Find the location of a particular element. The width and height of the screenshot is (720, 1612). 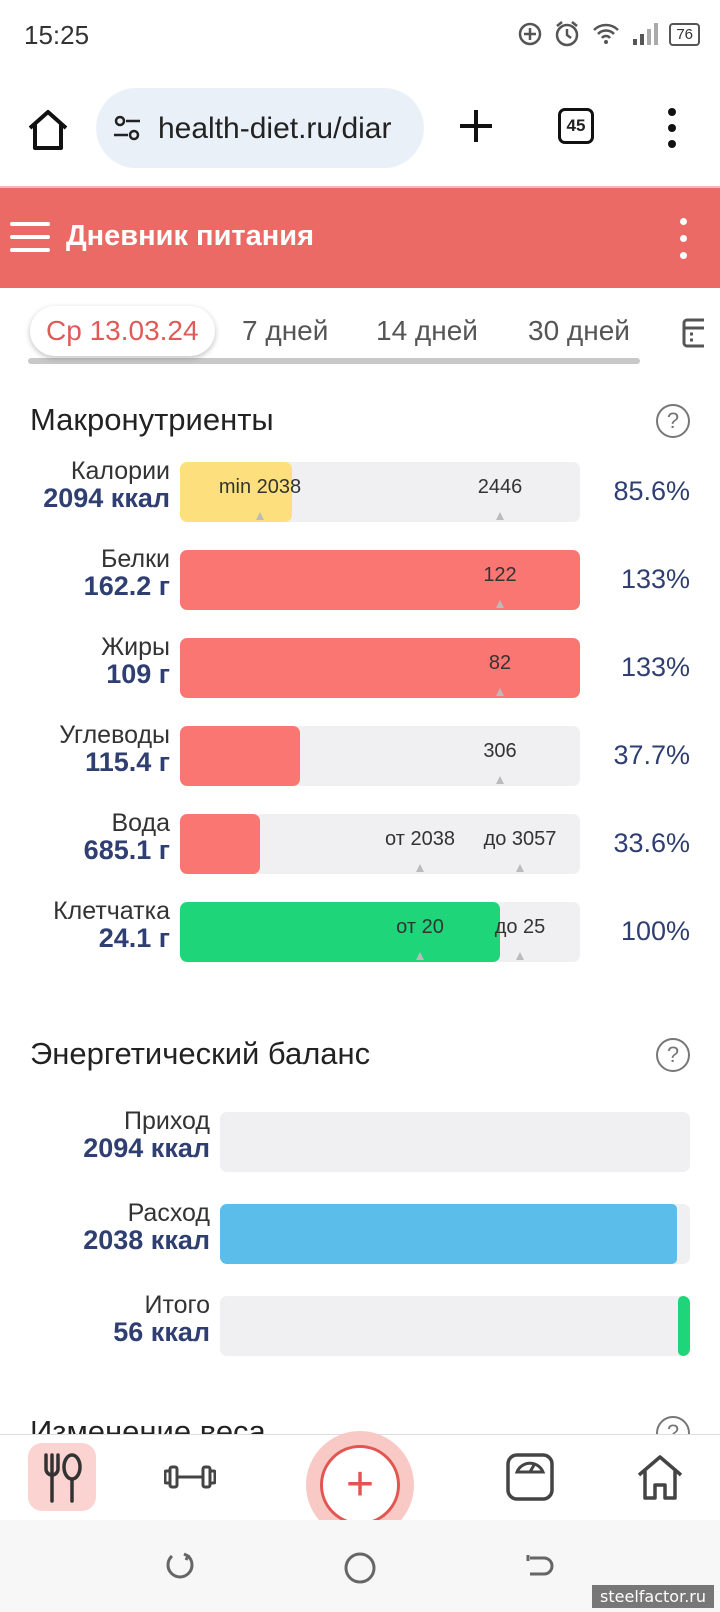

address-bar: health-diet.ru/diar is located at coordinates (260, 128).